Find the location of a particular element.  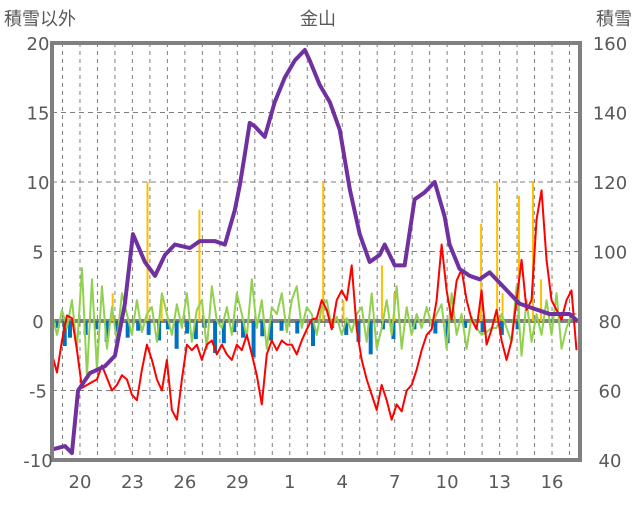

right-tick-label: 120 is located at coordinates (610, 183).